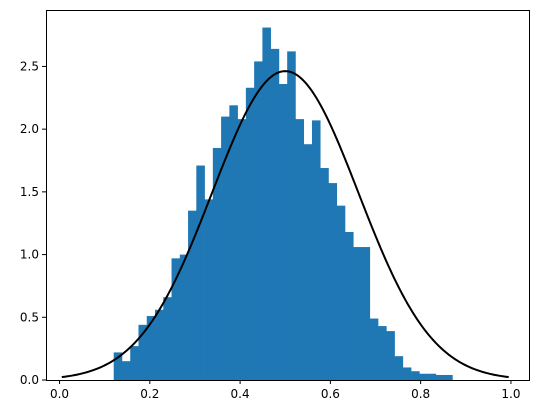  What do you see at coordinates (29, 192) in the screenshot?
I see `y-tick-label: 1.5` at bounding box center [29, 192].